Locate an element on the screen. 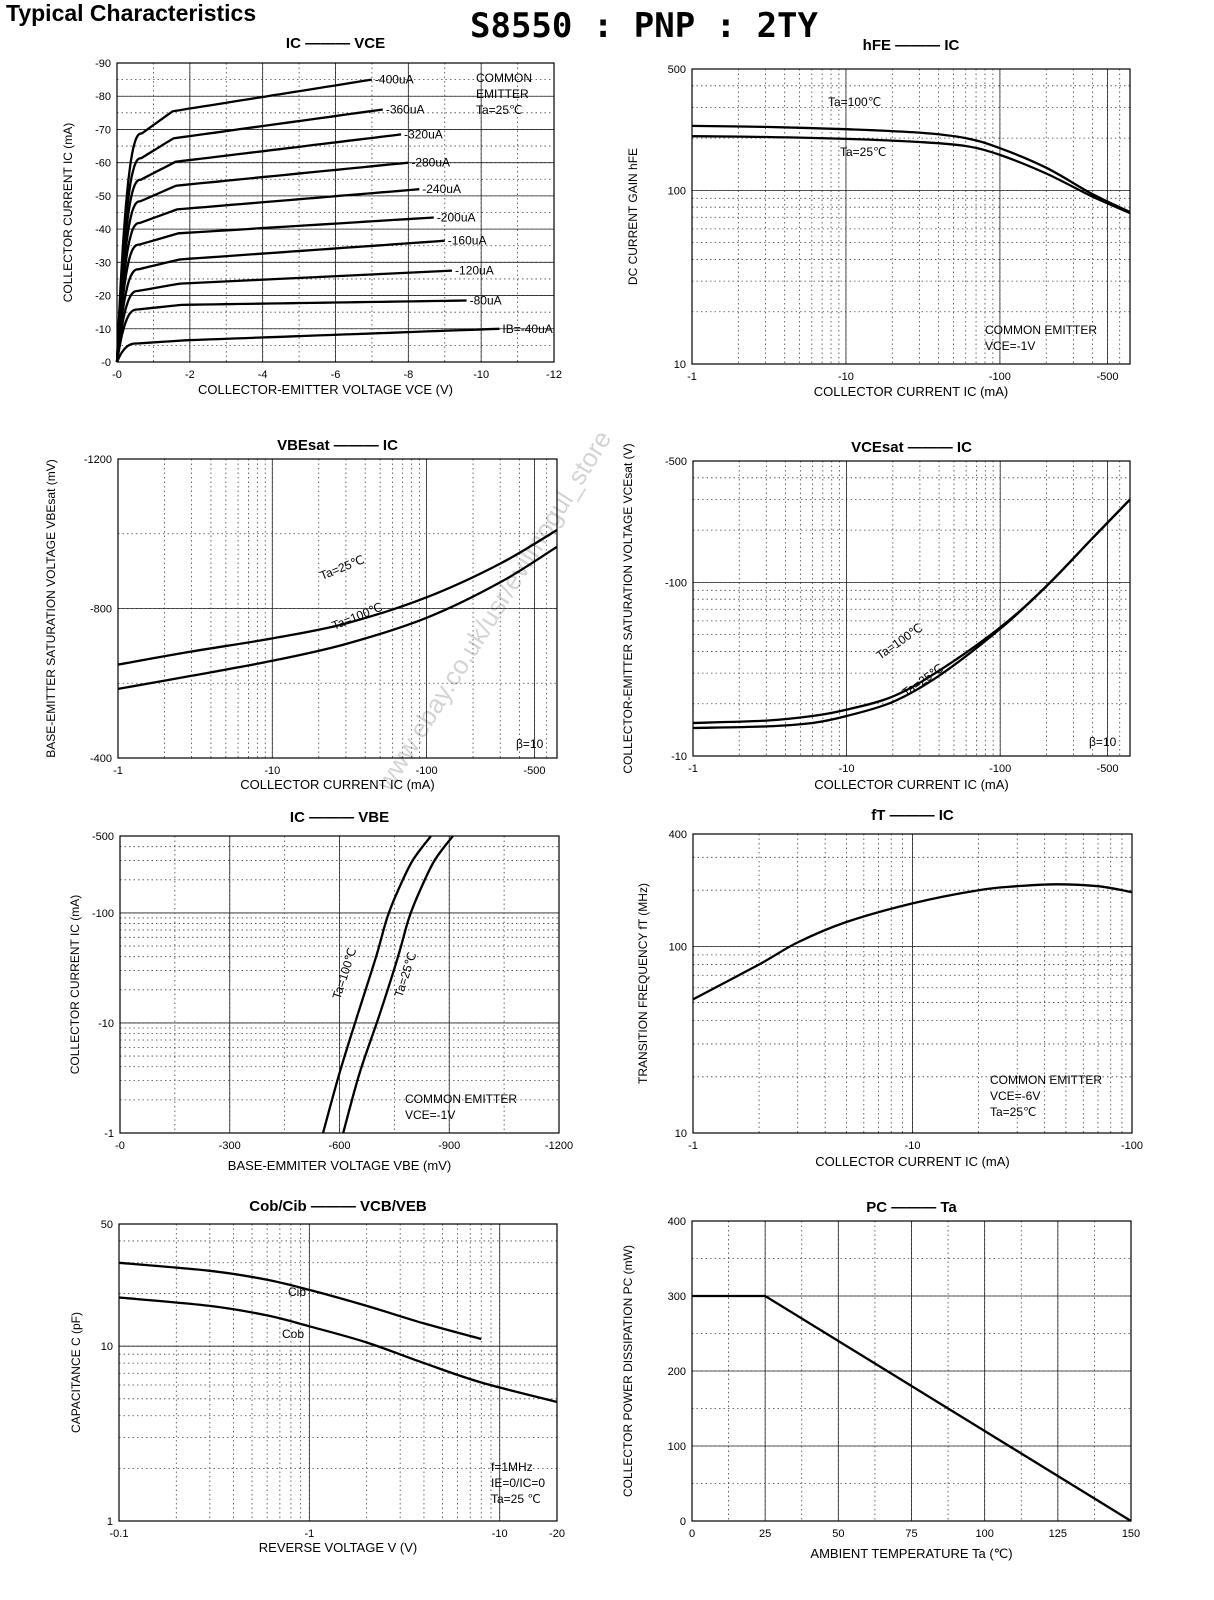 The width and height of the screenshot is (1214, 1600). x-tick-label: -600 is located at coordinates (339, 1146).